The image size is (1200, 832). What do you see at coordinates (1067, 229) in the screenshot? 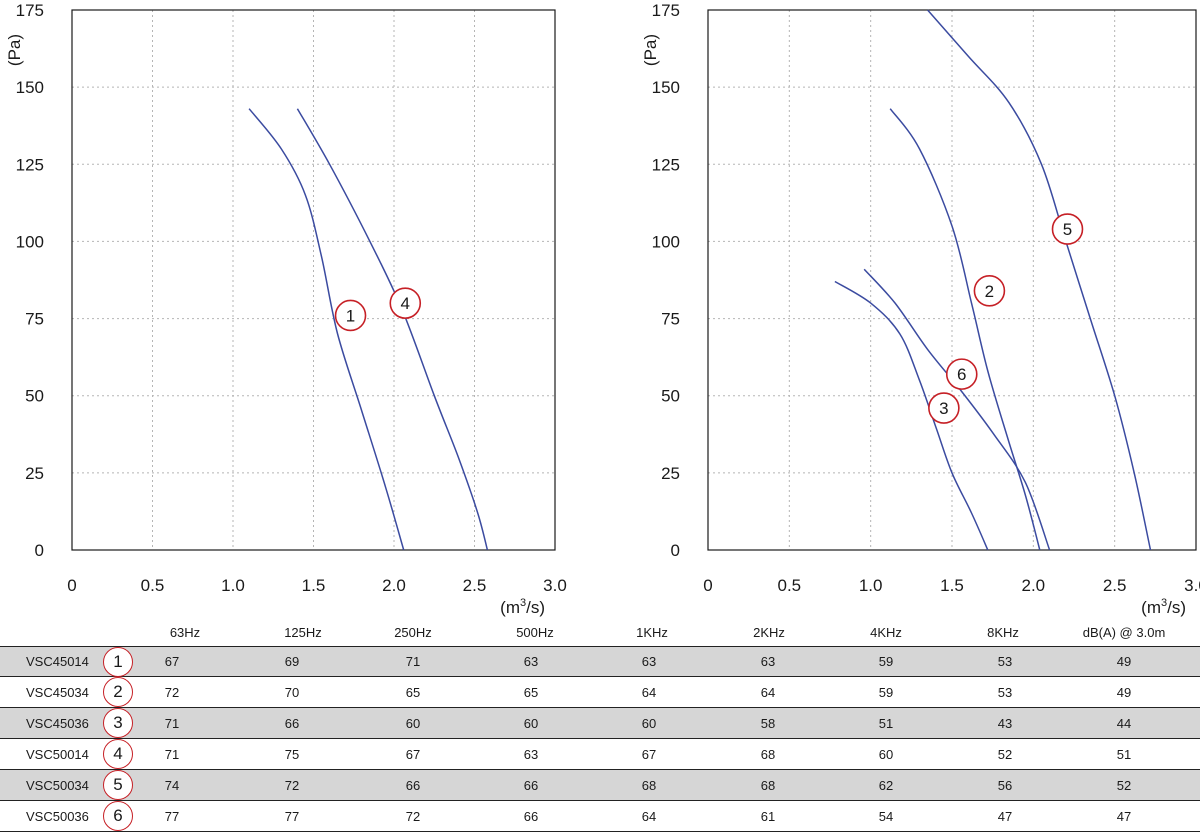
I see `curve-badge-label: 5` at bounding box center [1067, 229].